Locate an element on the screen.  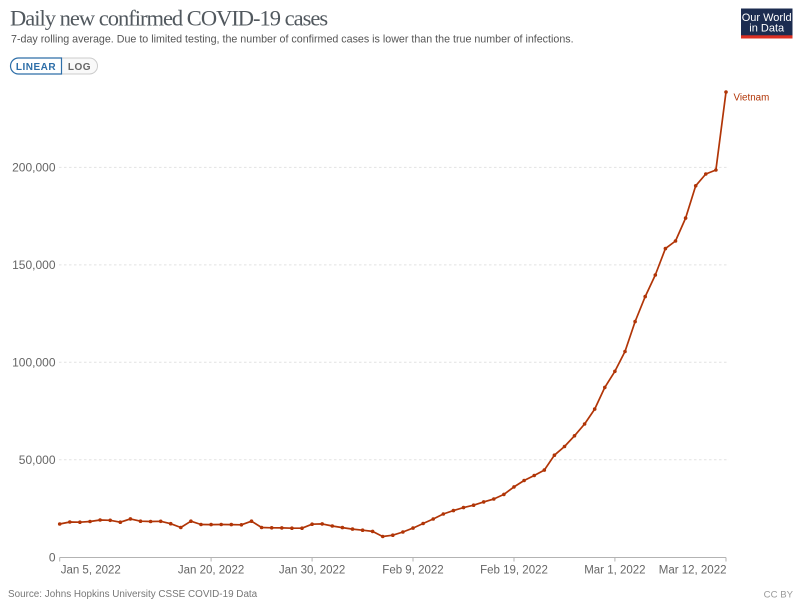
svg-text: 0 is located at coordinates (52, 558).